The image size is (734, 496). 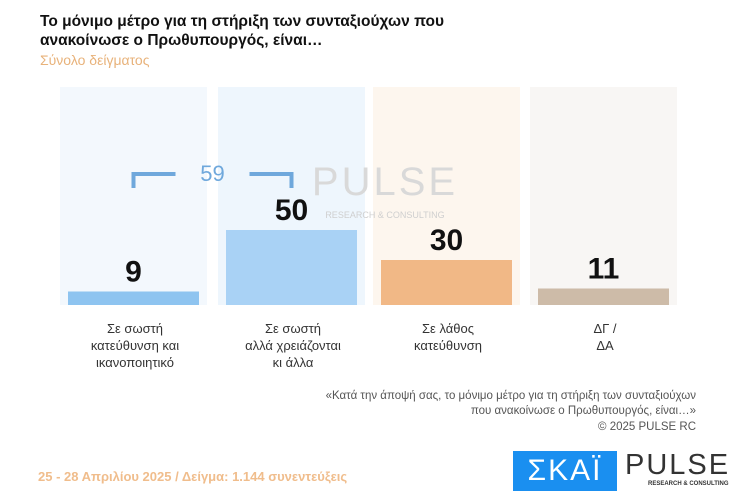 I want to click on sum-bracket, so click(x=212, y=180).